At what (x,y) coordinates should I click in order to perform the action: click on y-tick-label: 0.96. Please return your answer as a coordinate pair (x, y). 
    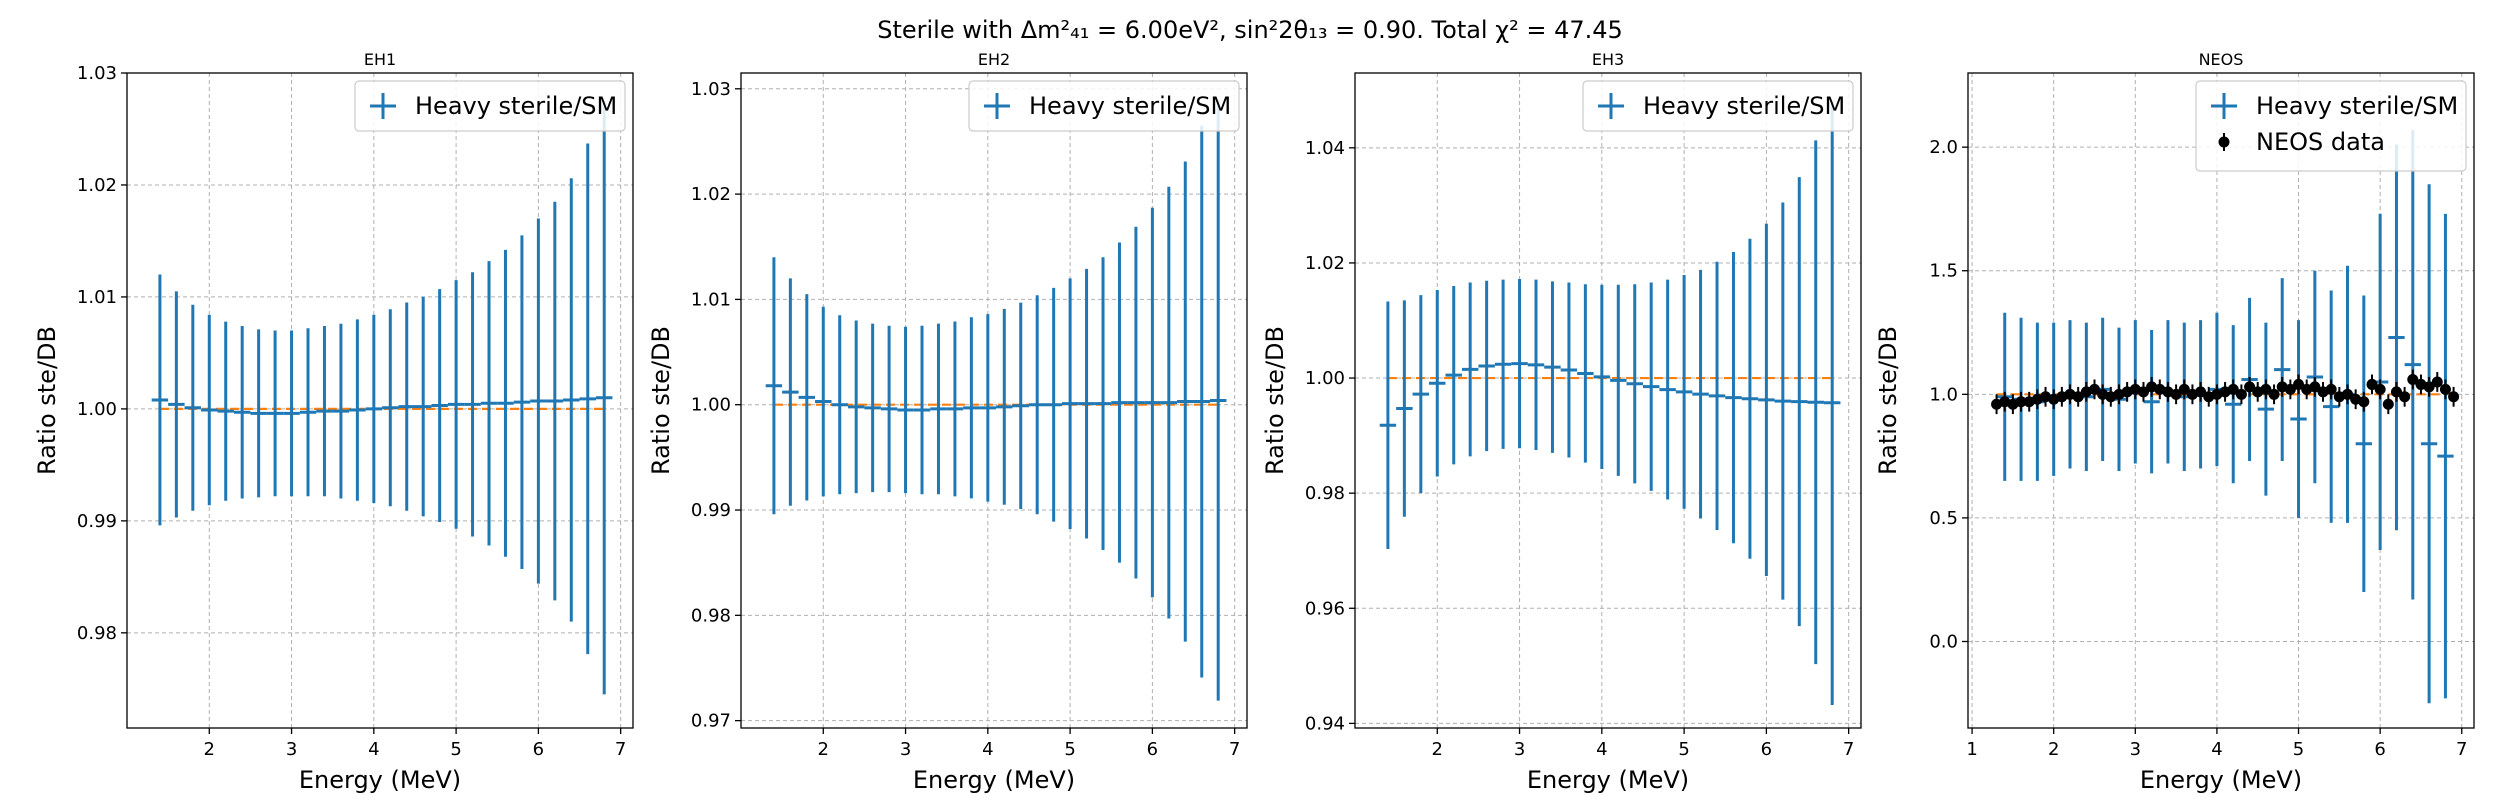
    Looking at the image, I should click on (1325, 608).